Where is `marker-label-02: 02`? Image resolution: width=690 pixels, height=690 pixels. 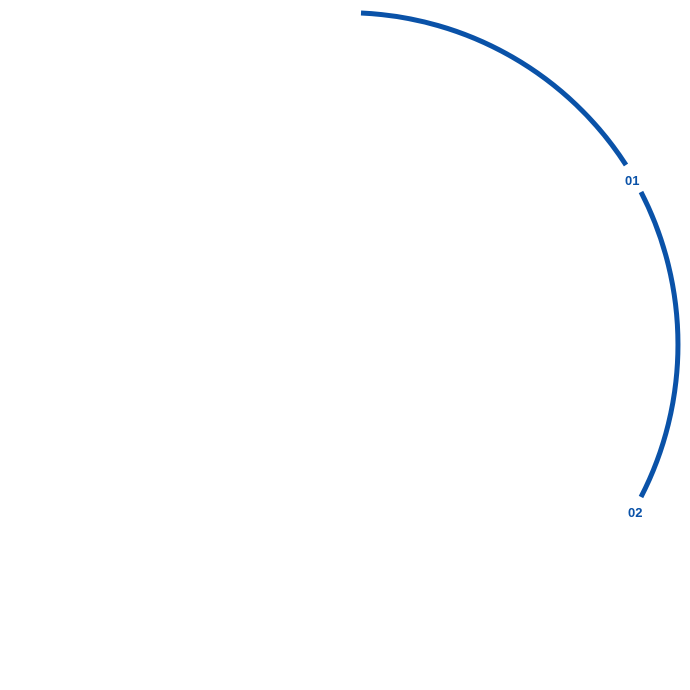
marker-label-02: 02 is located at coordinates (635, 512).